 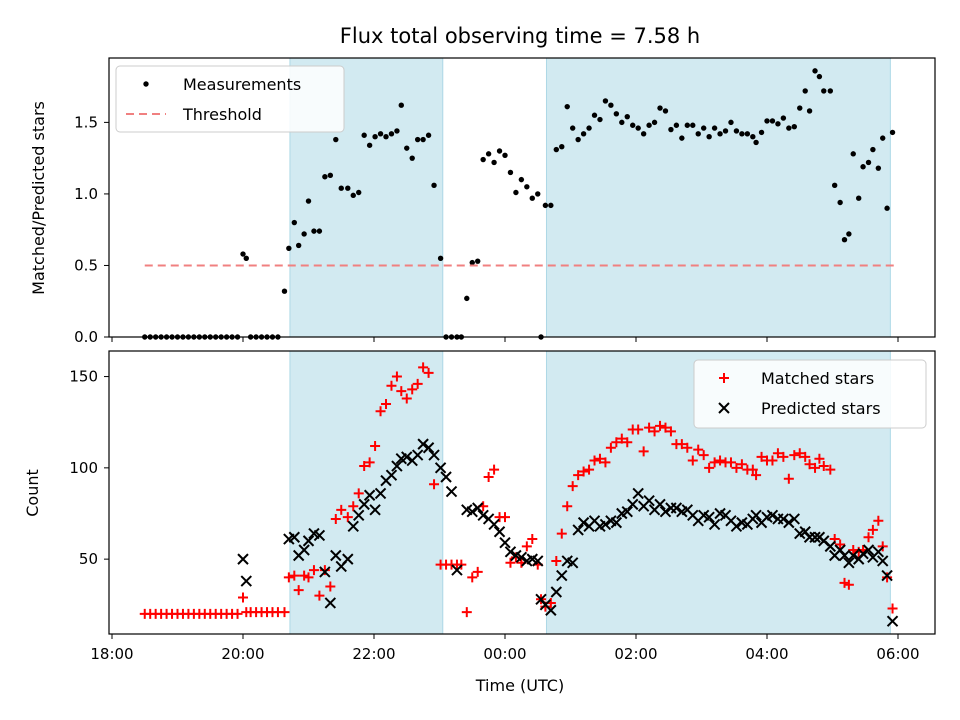 I want to click on x-tick-label-1: 20:00, so click(x=242, y=654).